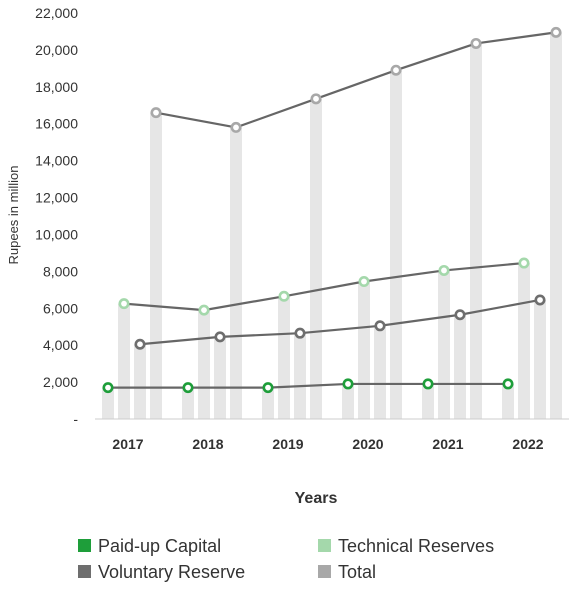  I want to click on bar-voluntary-reserve-2020, so click(380, 372).